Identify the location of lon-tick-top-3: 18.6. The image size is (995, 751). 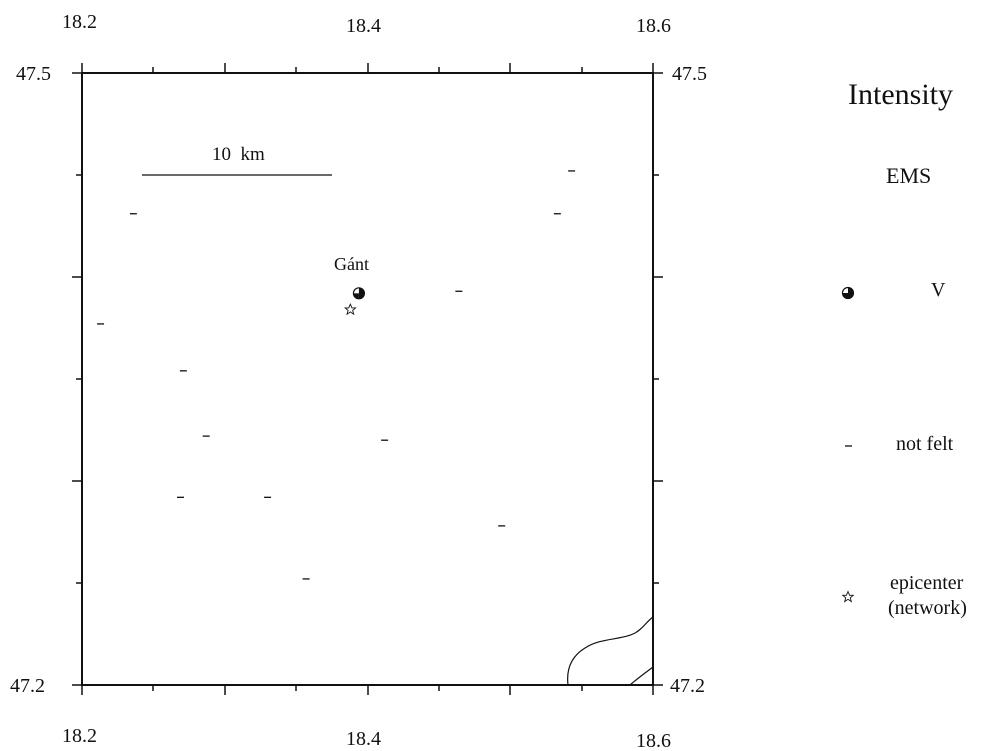
(653, 26).